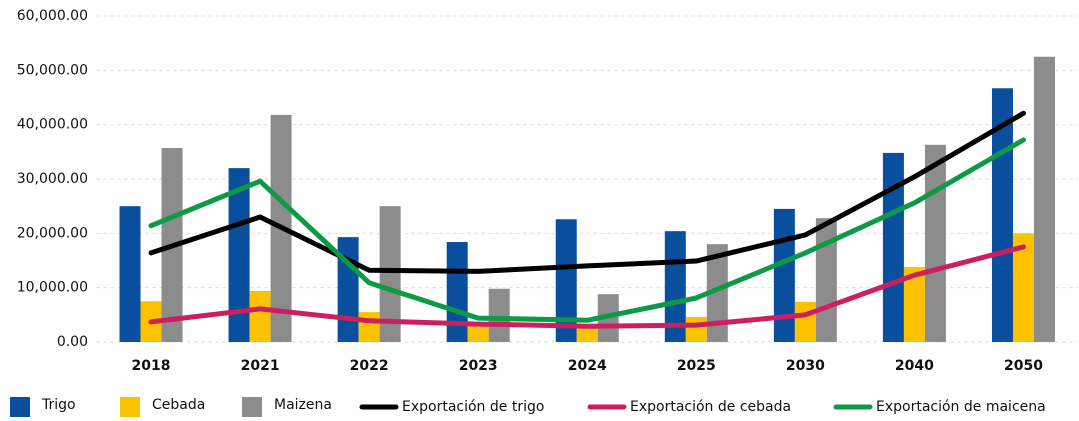  Describe the element at coordinates (52, 233) in the screenshot. I see `y-tick-label: 20,000.00` at that location.